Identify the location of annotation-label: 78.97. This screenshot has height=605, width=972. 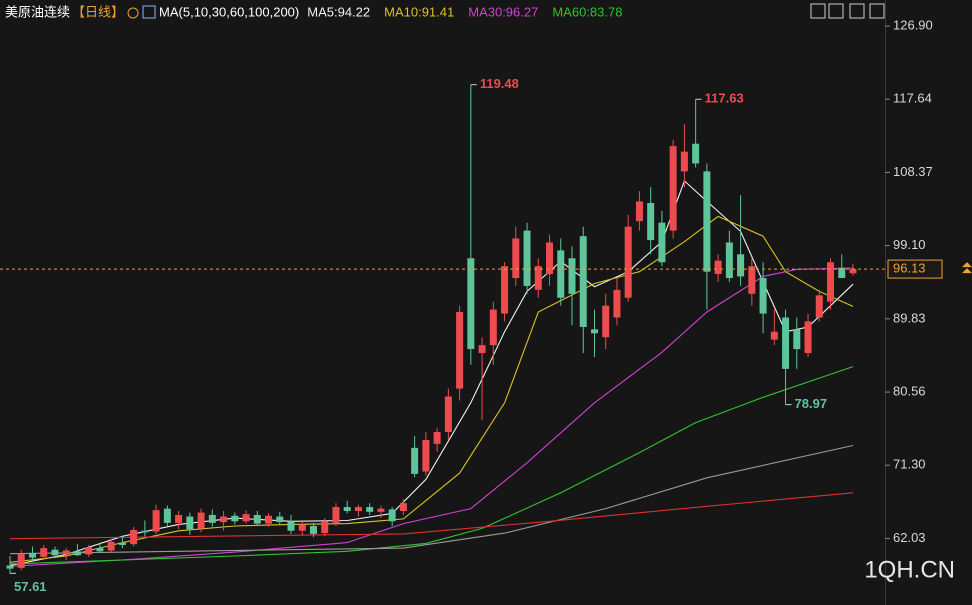
(811, 403).